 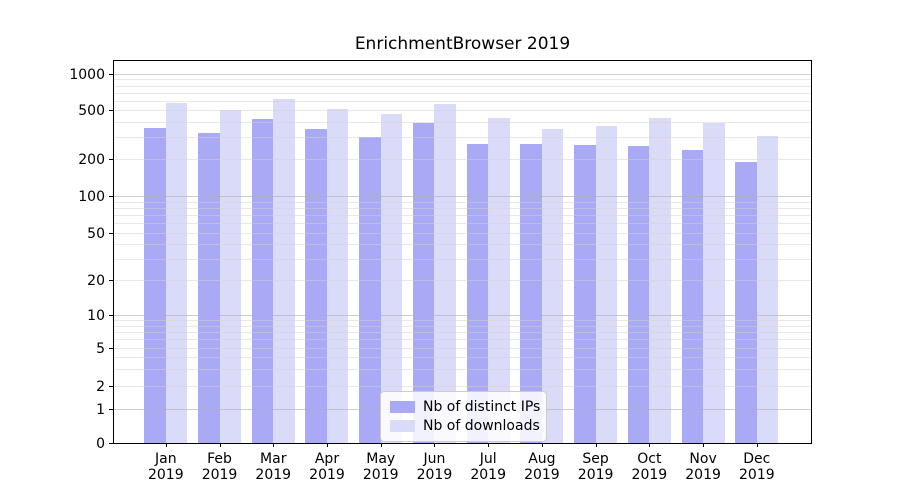 I want to click on y-tick-label: 5, so click(x=100, y=348).